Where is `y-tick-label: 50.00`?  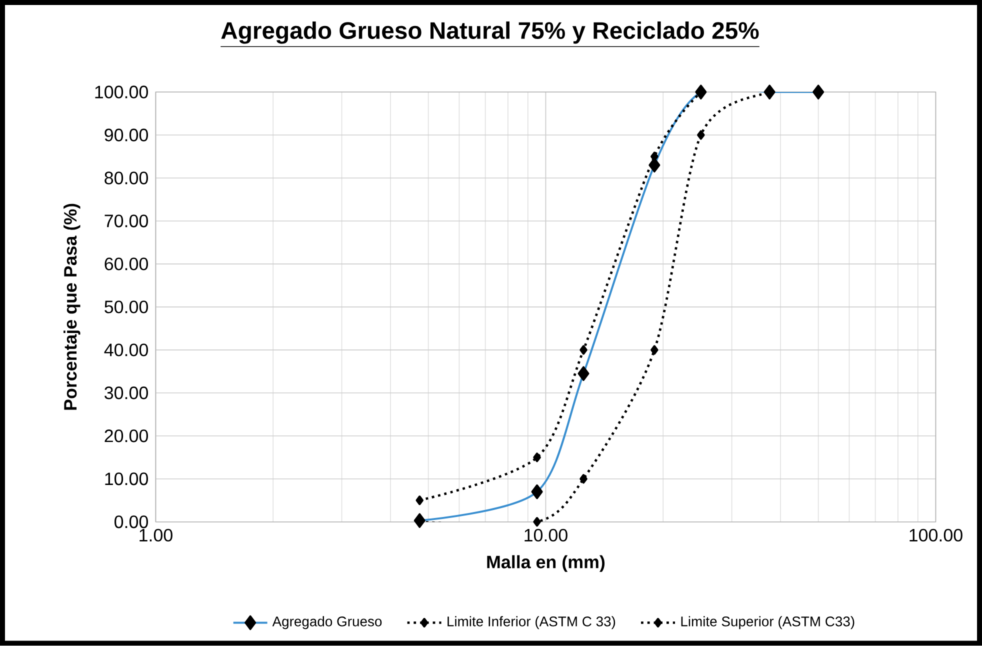 y-tick-label: 50.00 is located at coordinates (126, 307).